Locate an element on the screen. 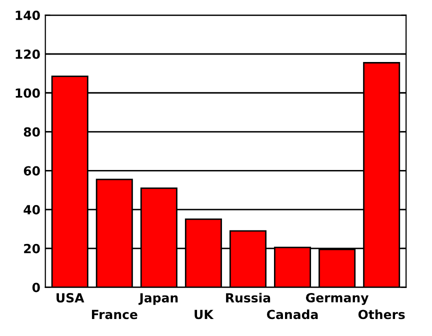 Image resolution: width=432 pixels, height=336 pixels. x-tick-label: UK is located at coordinates (204, 315).